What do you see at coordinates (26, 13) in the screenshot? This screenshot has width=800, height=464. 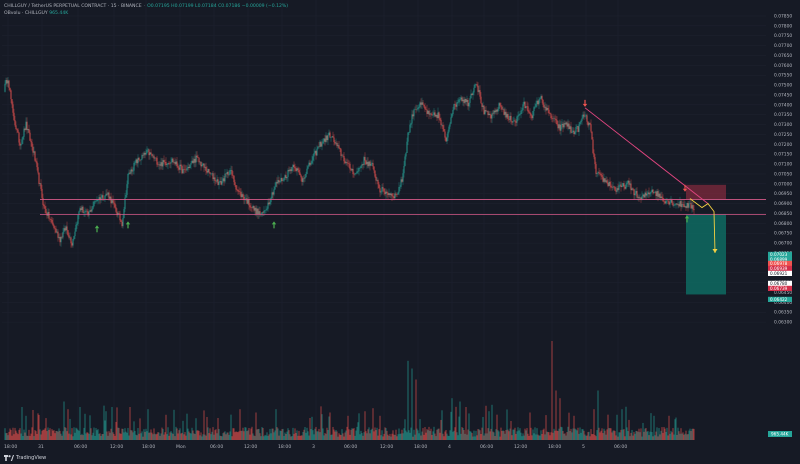 I see `indicator-name: OBvolu · CHILLGUY` at bounding box center [26, 13].